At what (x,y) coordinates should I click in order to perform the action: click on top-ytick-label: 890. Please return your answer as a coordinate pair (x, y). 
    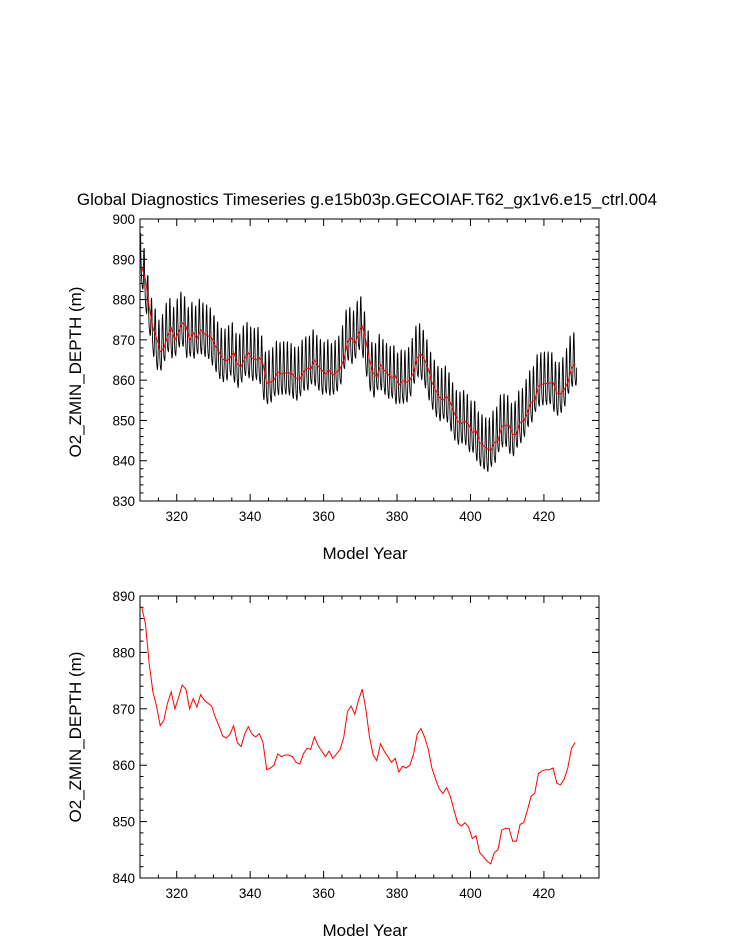
    Looking at the image, I should click on (123, 259).